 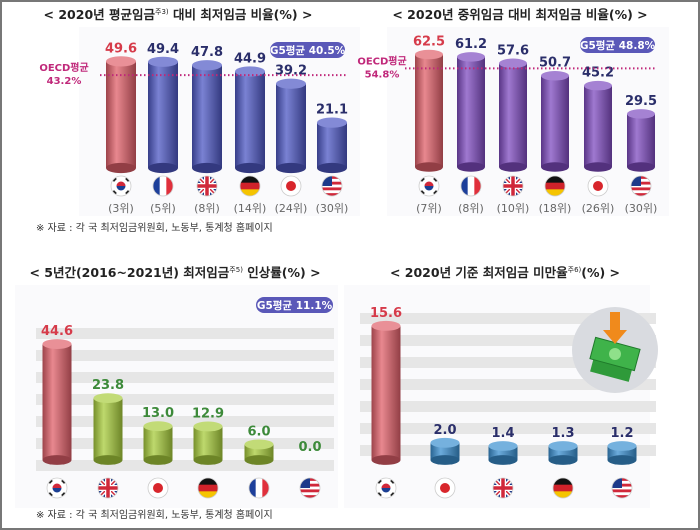 What do you see at coordinates (479, 272) in the screenshot?
I see `title-main: < 2020년 기준 최저임금 미만율` at bounding box center [479, 272].